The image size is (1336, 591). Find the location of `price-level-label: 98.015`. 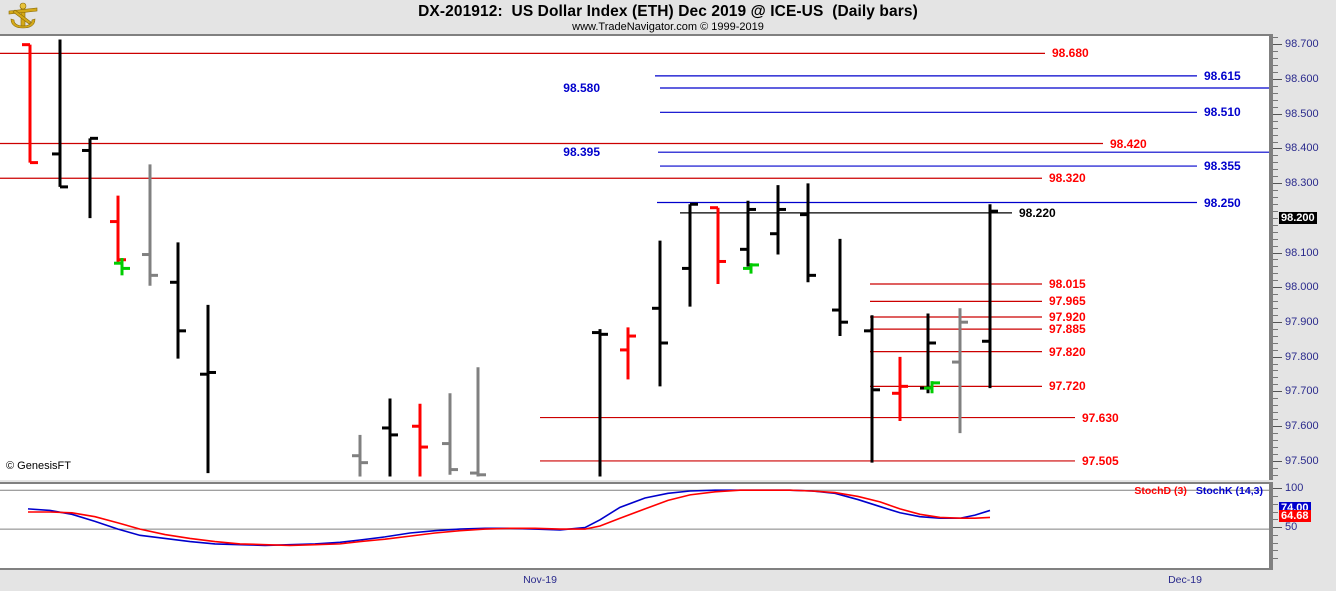

price-level-label: 98.015 is located at coordinates (1067, 284).